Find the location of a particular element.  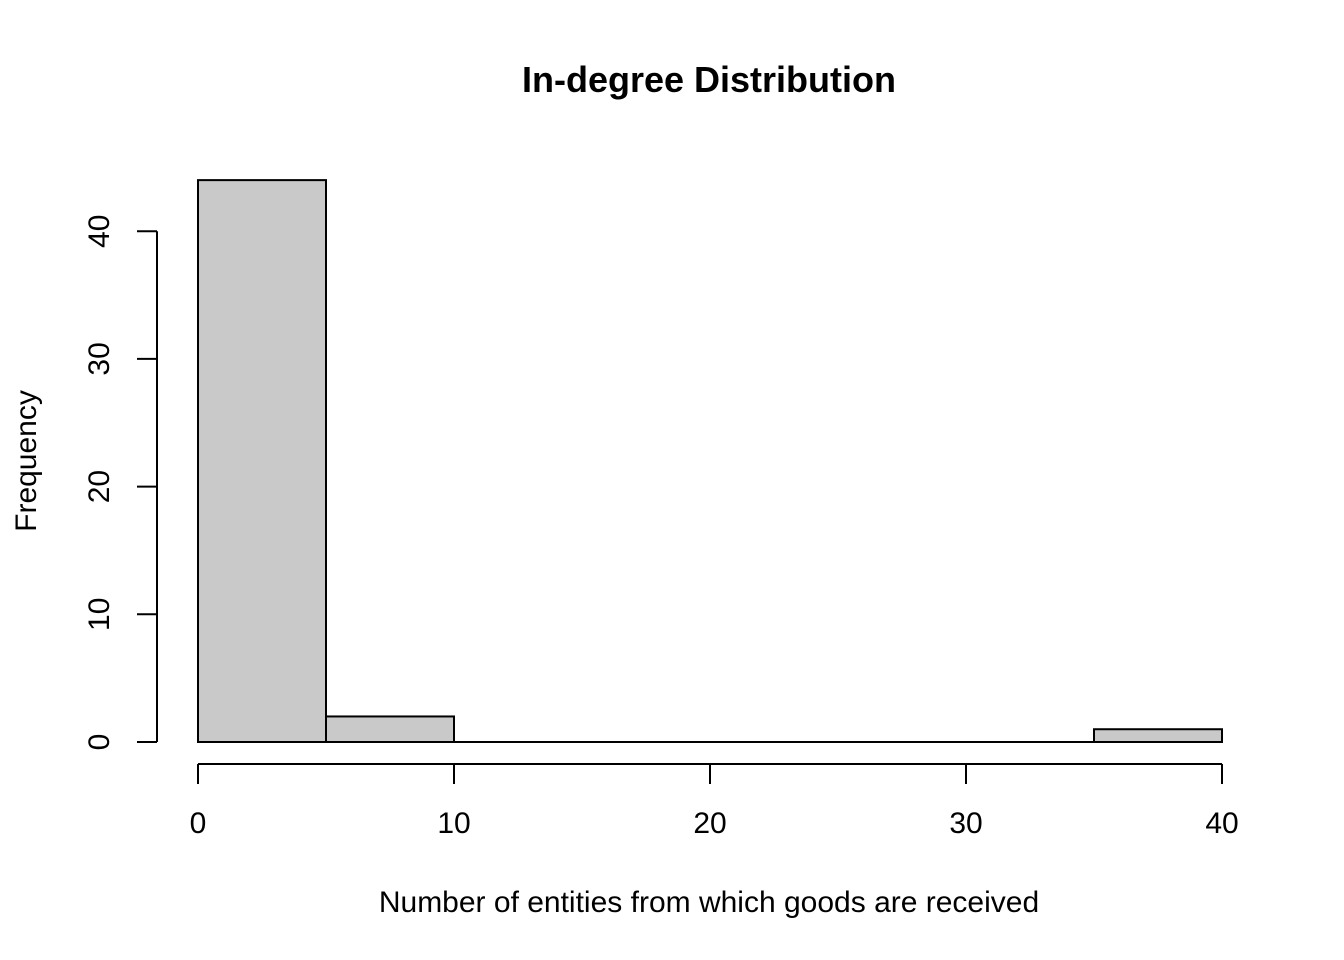

y-tick-label: 40 is located at coordinates (99, 231).